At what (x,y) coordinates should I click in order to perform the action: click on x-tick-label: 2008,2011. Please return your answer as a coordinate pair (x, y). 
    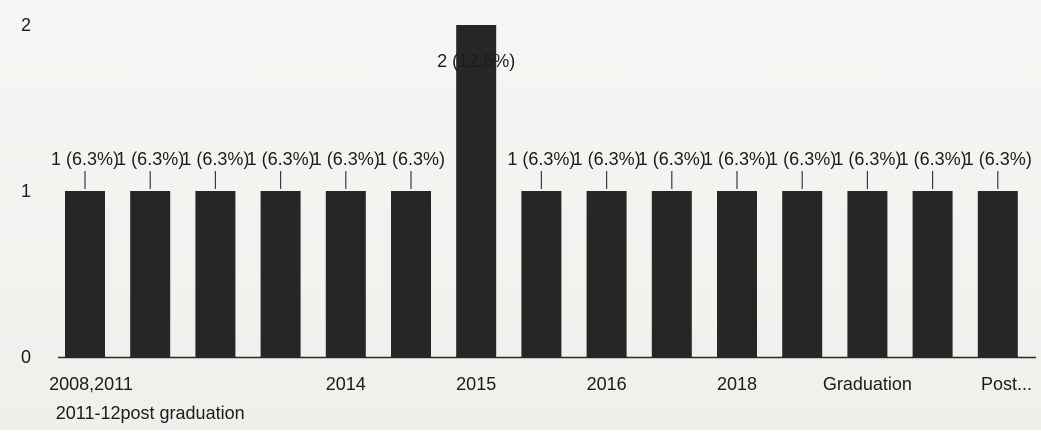
    Looking at the image, I should click on (91, 384).